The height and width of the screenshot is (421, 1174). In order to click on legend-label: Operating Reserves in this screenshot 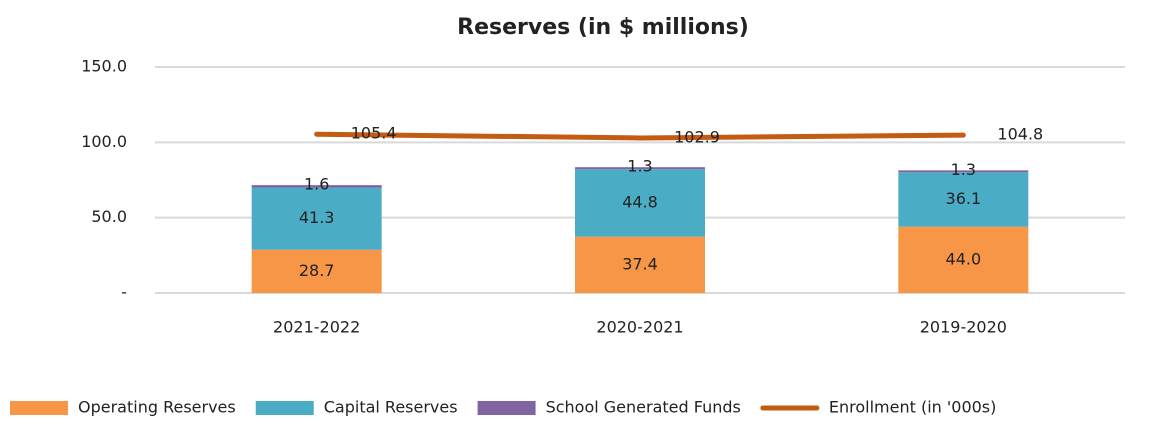, I will do `click(157, 407)`.